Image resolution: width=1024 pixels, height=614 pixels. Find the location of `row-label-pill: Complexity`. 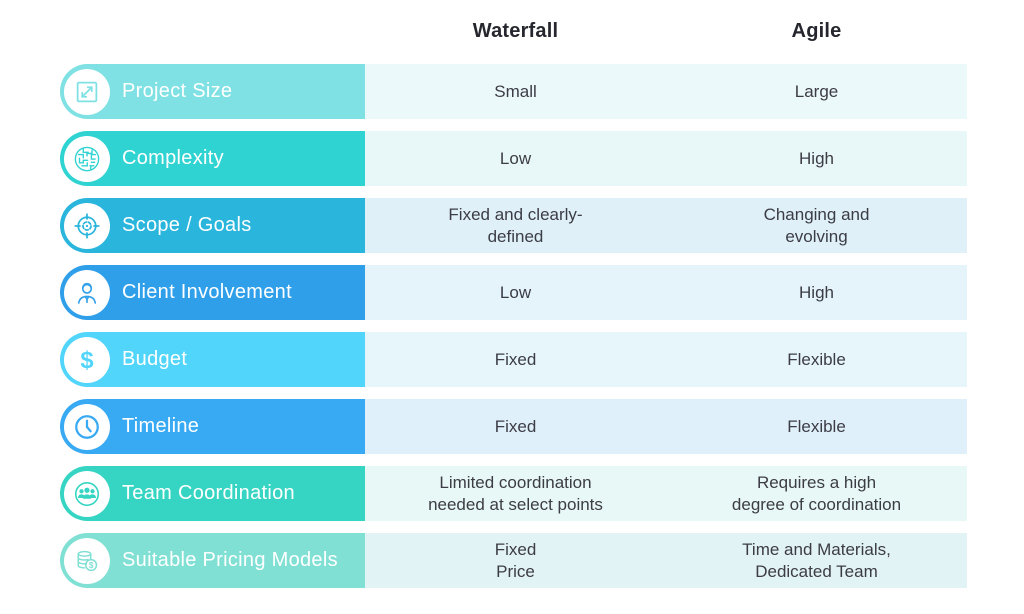

row-label-pill: Complexity is located at coordinates (212, 158).